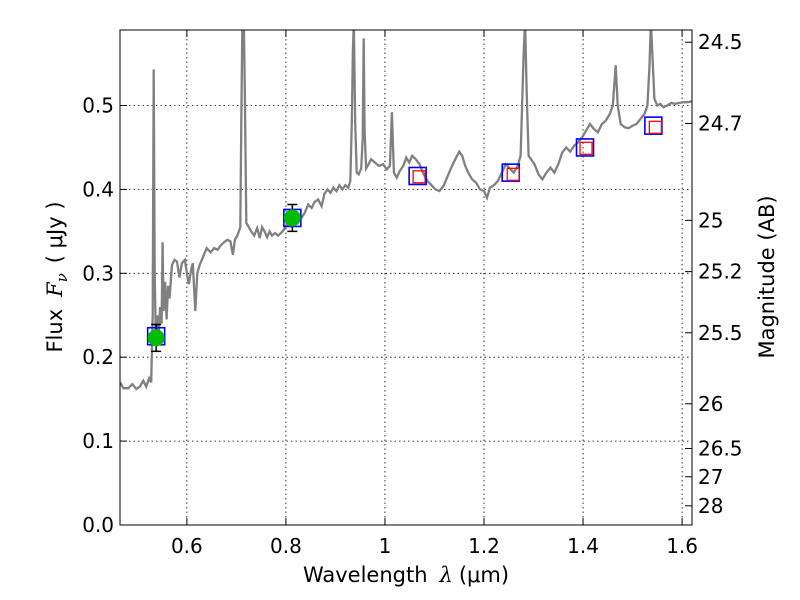 The height and width of the screenshot is (600, 800). Describe the element at coordinates (98, 273) in the screenshot. I see `y-tick-label: 0.3` at that location.